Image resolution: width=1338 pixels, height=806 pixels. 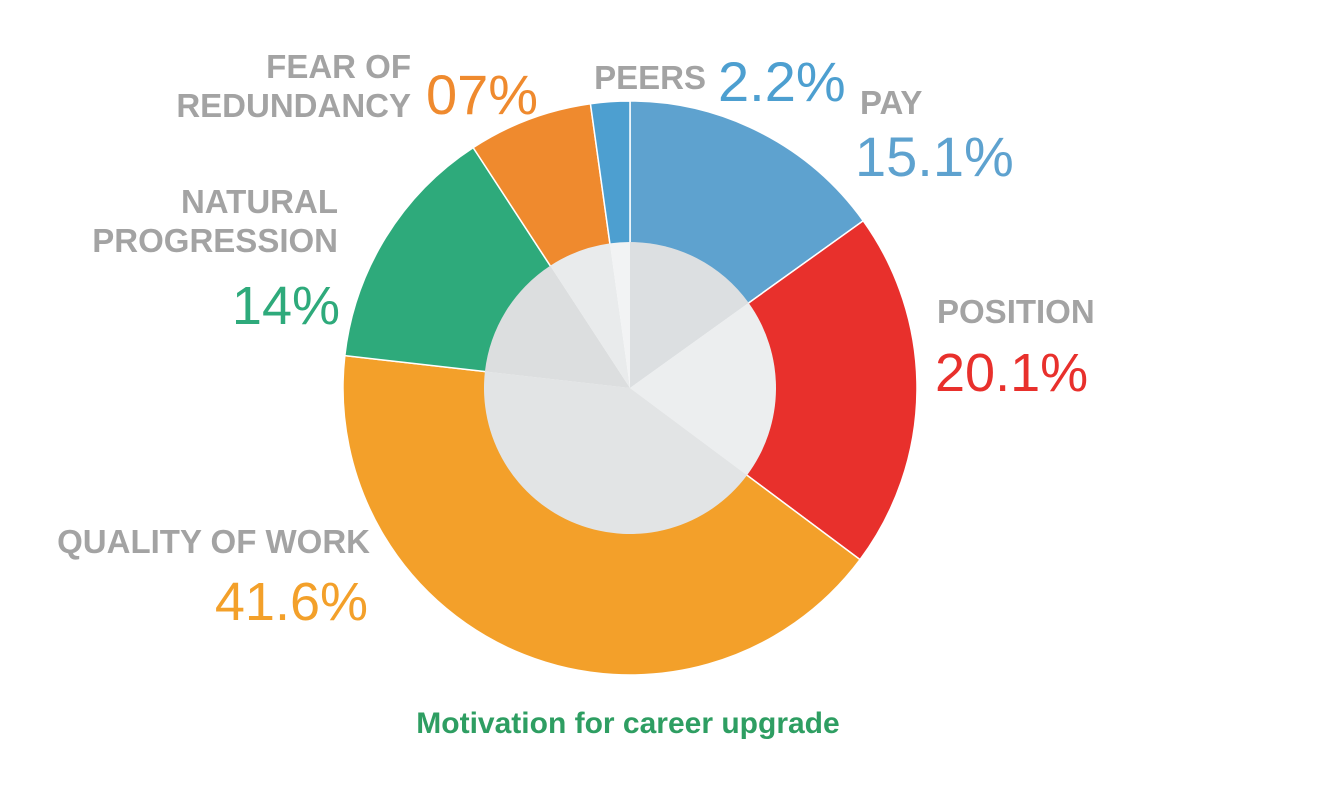 I want to click on category-label-peers: PEERS, so click(x=650, y=77).